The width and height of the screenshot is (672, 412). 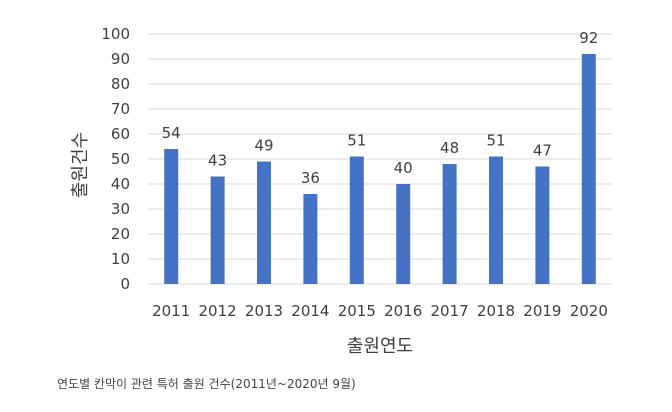 What do you see at coordinates (80, 165) in the screenshot?
I see `y-axis-title: 출원건수` at bounding box center [80, 165].